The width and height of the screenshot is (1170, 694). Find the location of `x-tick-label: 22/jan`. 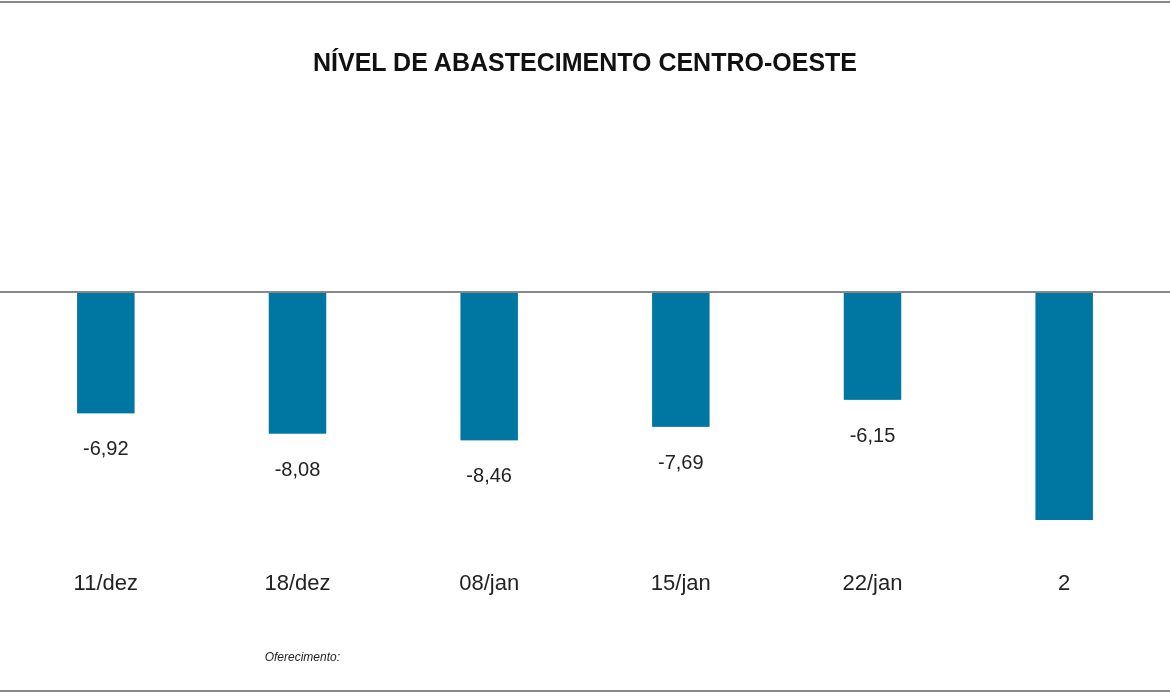

x-tick-label: 22/jan is located at coordinates (872, 582).